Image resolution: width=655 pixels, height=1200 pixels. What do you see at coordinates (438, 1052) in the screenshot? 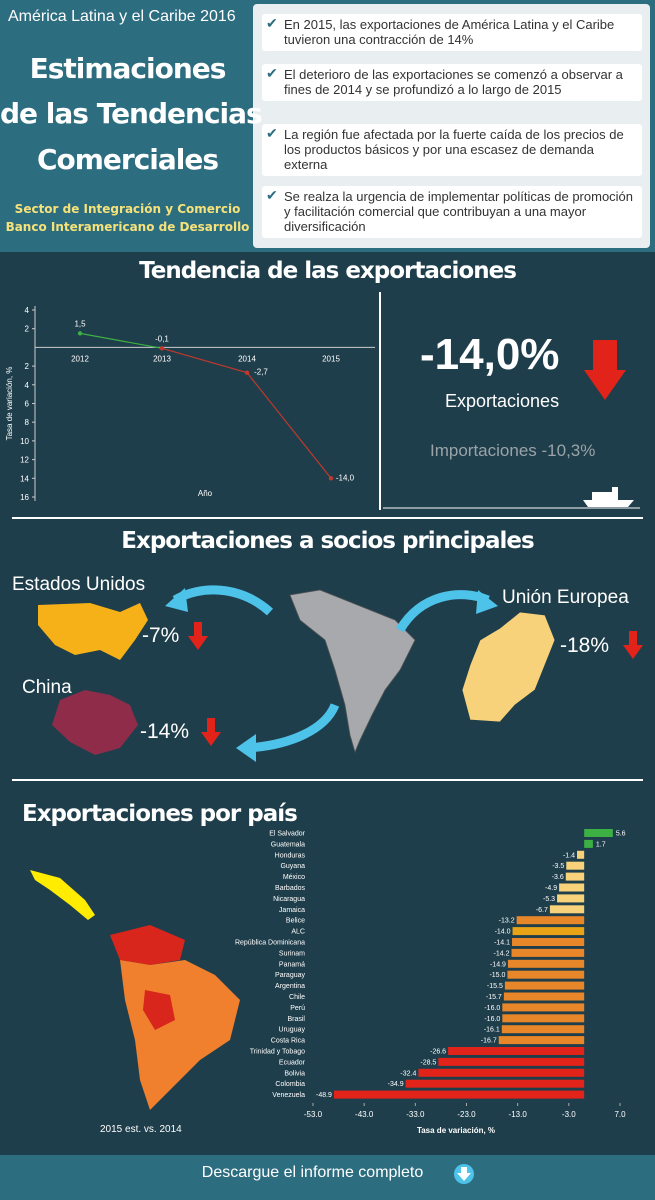
I see `data-label: -26.6` at bounding box center [438, 1052].